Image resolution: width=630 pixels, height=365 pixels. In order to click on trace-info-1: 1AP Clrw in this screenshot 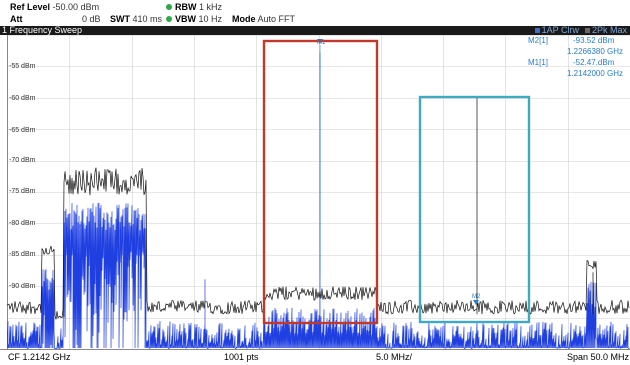, I will do `click(560, 30)`.